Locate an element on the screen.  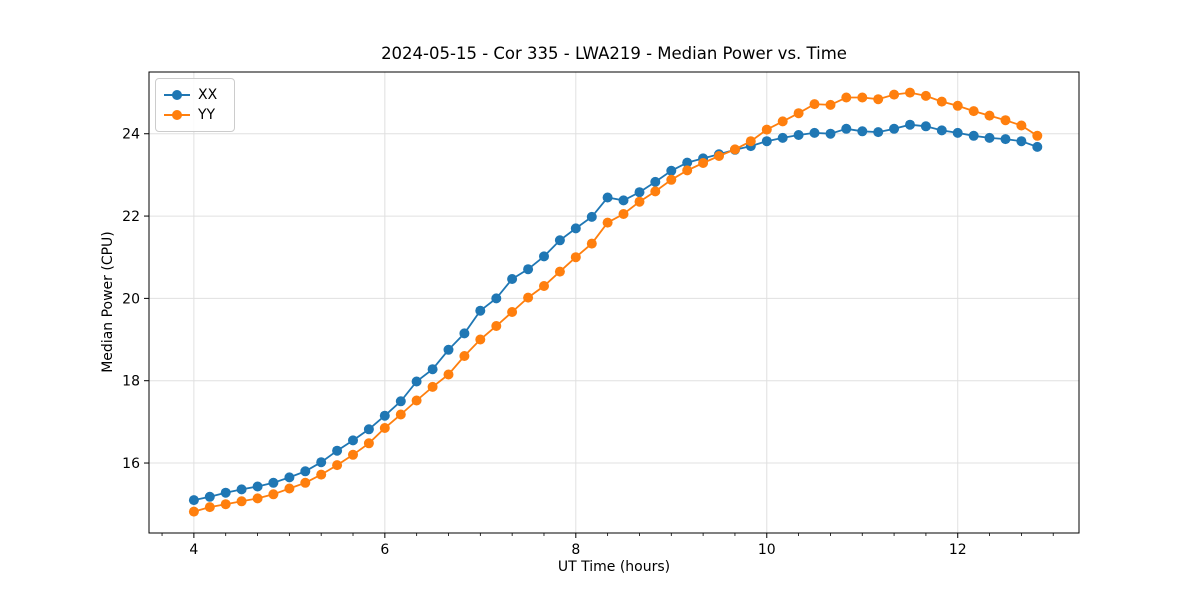
x-tick-label: 4 is located at coordinates (193, 550).